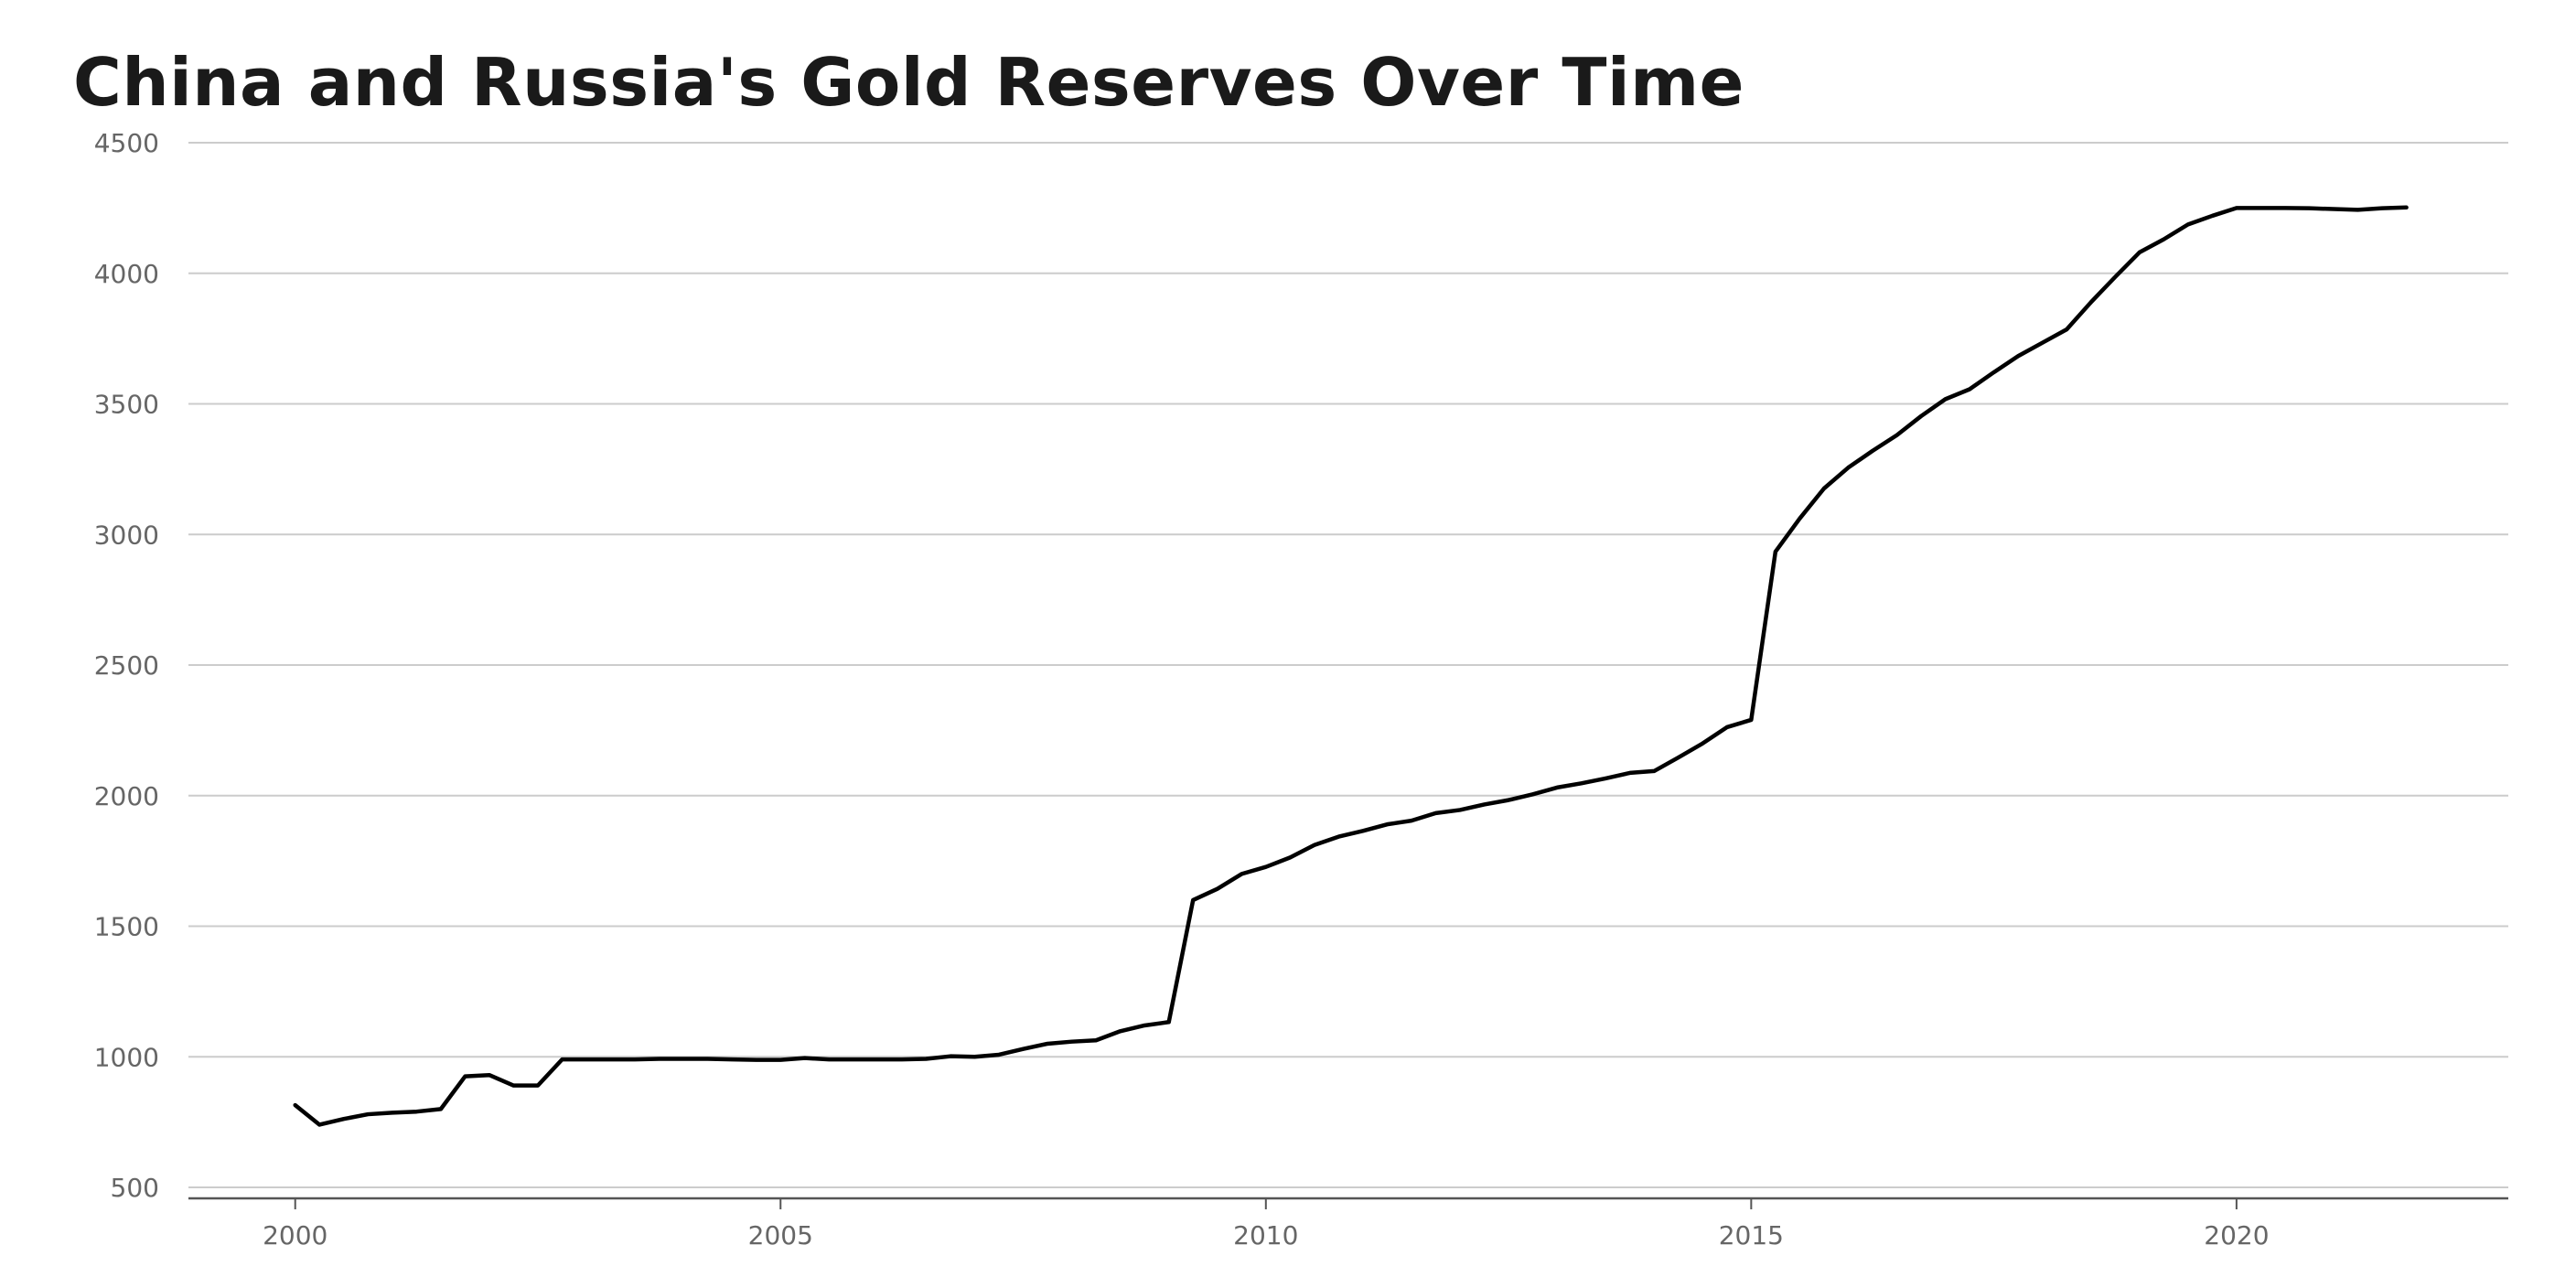 The image size is (2576, 1288). Describe the element at coordinates (127, 666) in the screenshot. I see `y-tick-label-2500: 2500` at that location.